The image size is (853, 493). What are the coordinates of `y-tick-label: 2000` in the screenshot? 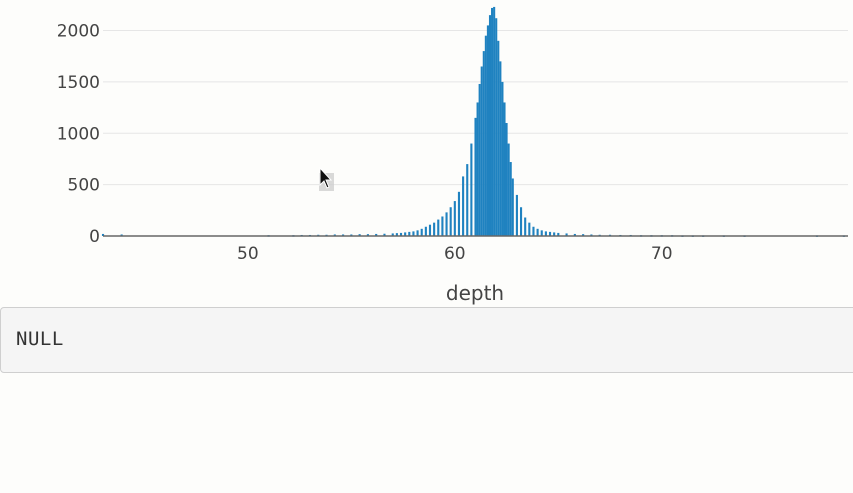 It's located at (78, 32).